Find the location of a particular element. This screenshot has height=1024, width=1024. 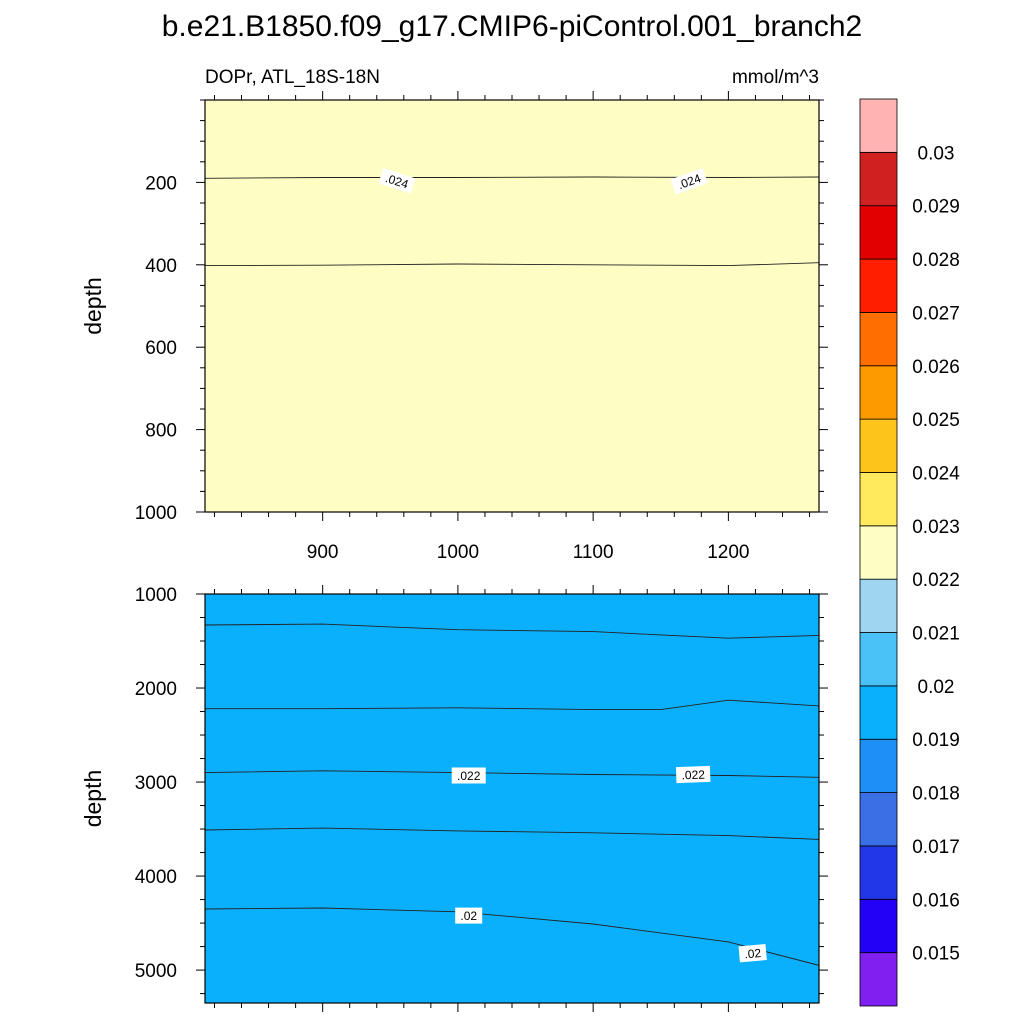

y-tick-label-2-3: 3000 is located at coordinates (156, 783).